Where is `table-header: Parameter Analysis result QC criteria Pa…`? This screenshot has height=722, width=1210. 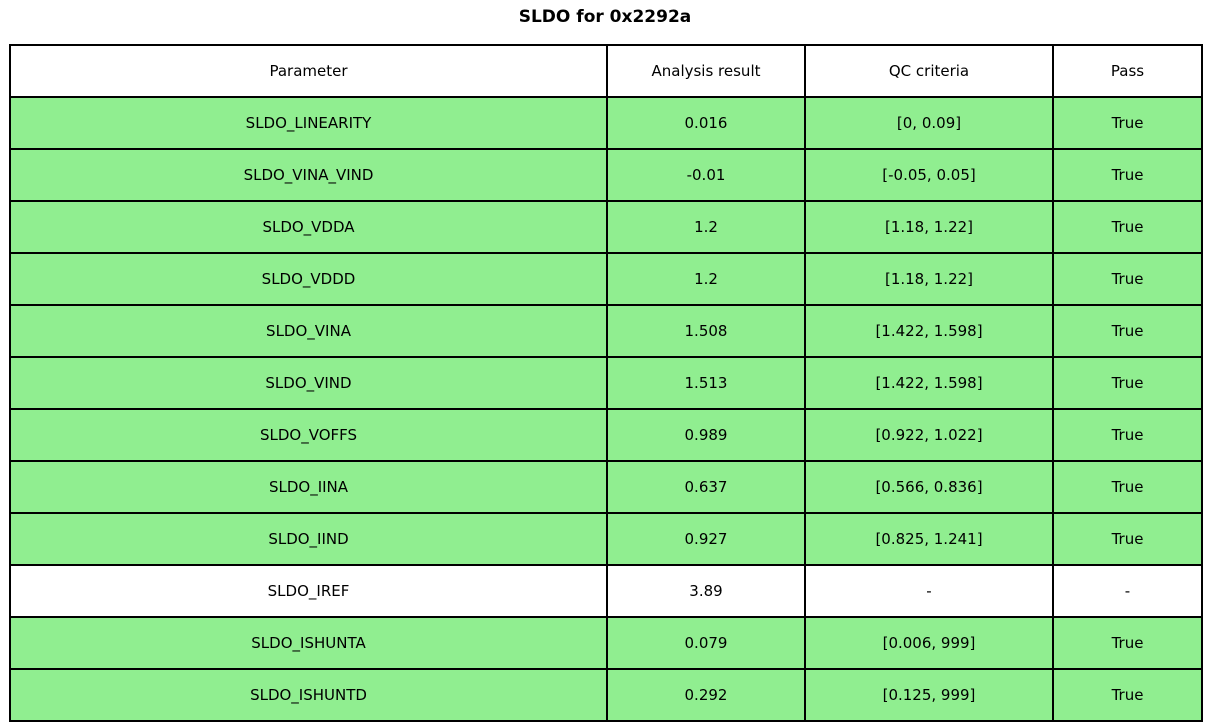 table-header: Parameter Analysis result QC criteria Pa… is located at coordinates (606, 71).